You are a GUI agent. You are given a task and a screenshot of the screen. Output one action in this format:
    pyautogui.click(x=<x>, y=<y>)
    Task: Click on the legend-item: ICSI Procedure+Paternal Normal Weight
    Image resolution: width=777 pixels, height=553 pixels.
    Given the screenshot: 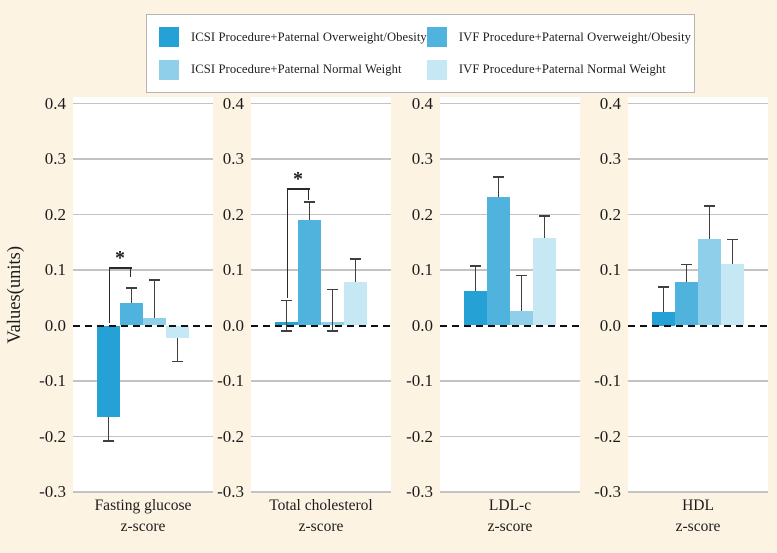 What is the action you would take?
    pyautogui.click(x=293, y=69)
    